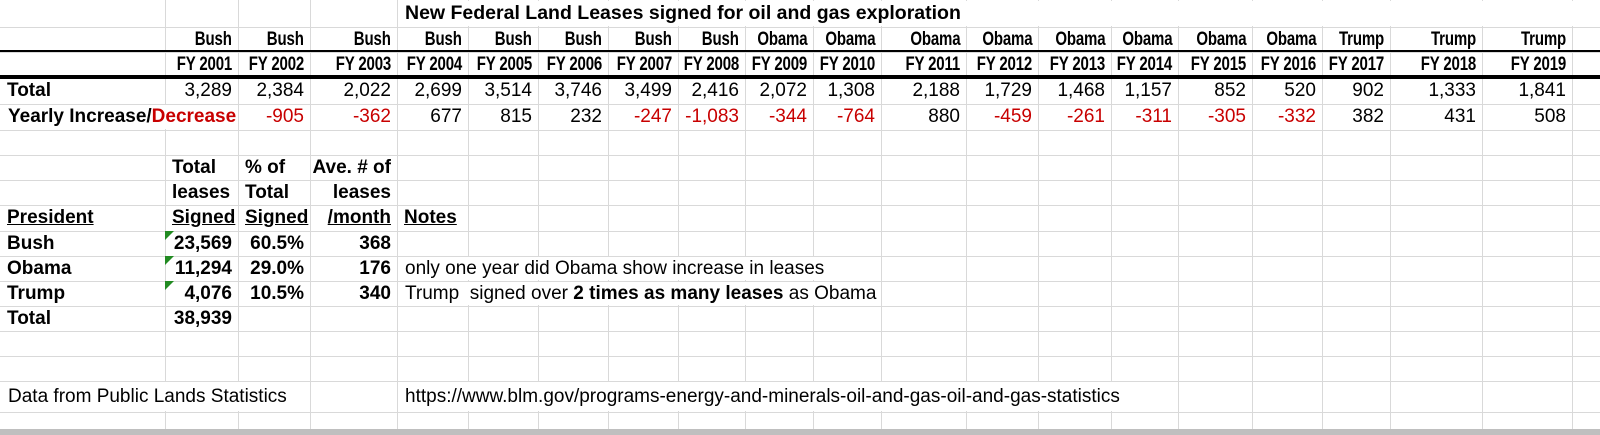  I want to click on lease-total-cell: 2,384, so click(280, 90).